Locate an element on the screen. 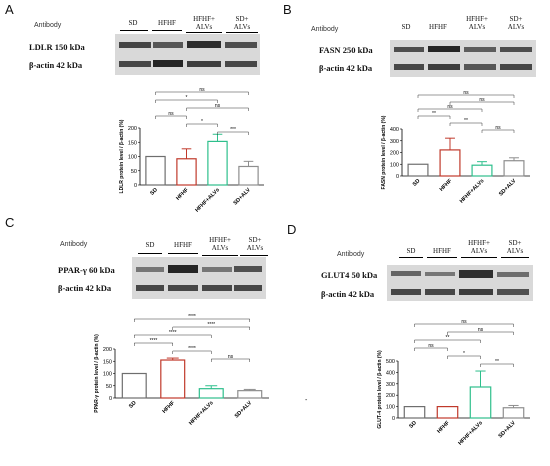  y-axis-label: LDLR protein level / β-actin (%) is located at coordinates (122, 156).